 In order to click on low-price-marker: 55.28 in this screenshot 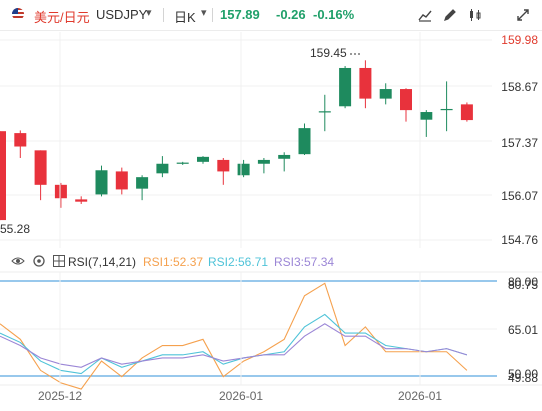, I will do `click(15, 229)`.